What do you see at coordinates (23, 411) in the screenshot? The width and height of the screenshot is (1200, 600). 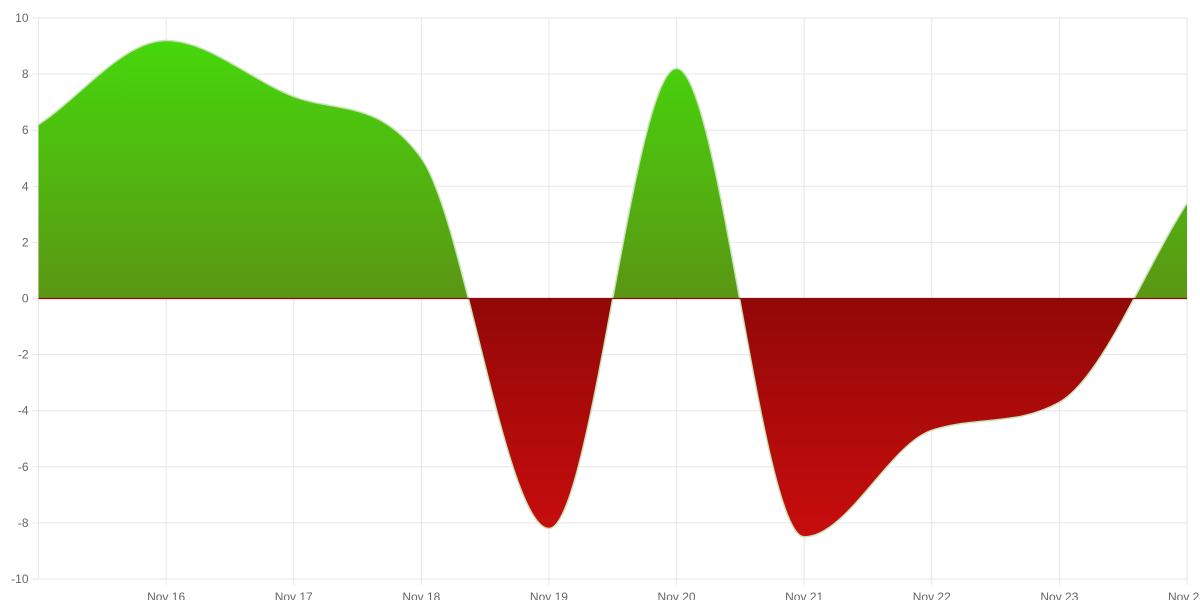 I see `y-tick-label: -4` at bounding box center [23, 411].